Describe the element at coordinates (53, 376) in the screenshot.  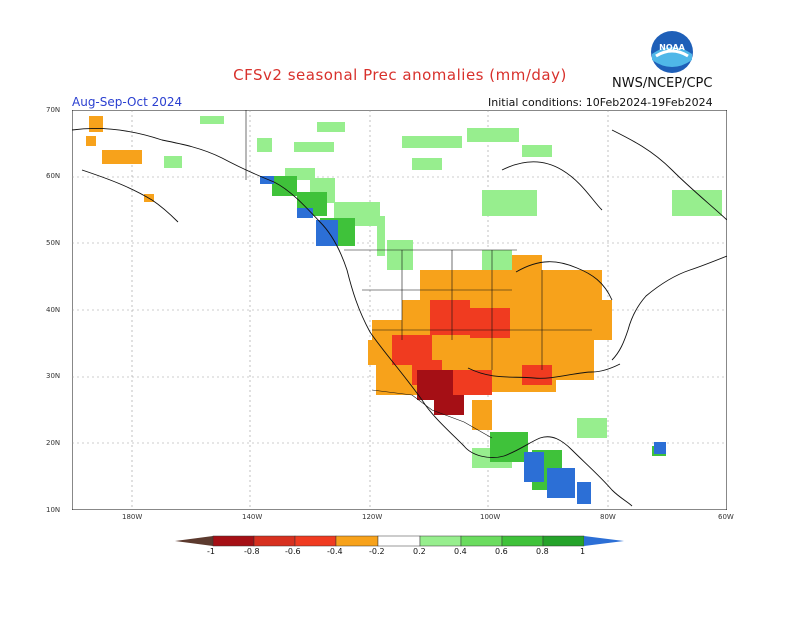
I see `lat-label-30n: 30N` at that location.